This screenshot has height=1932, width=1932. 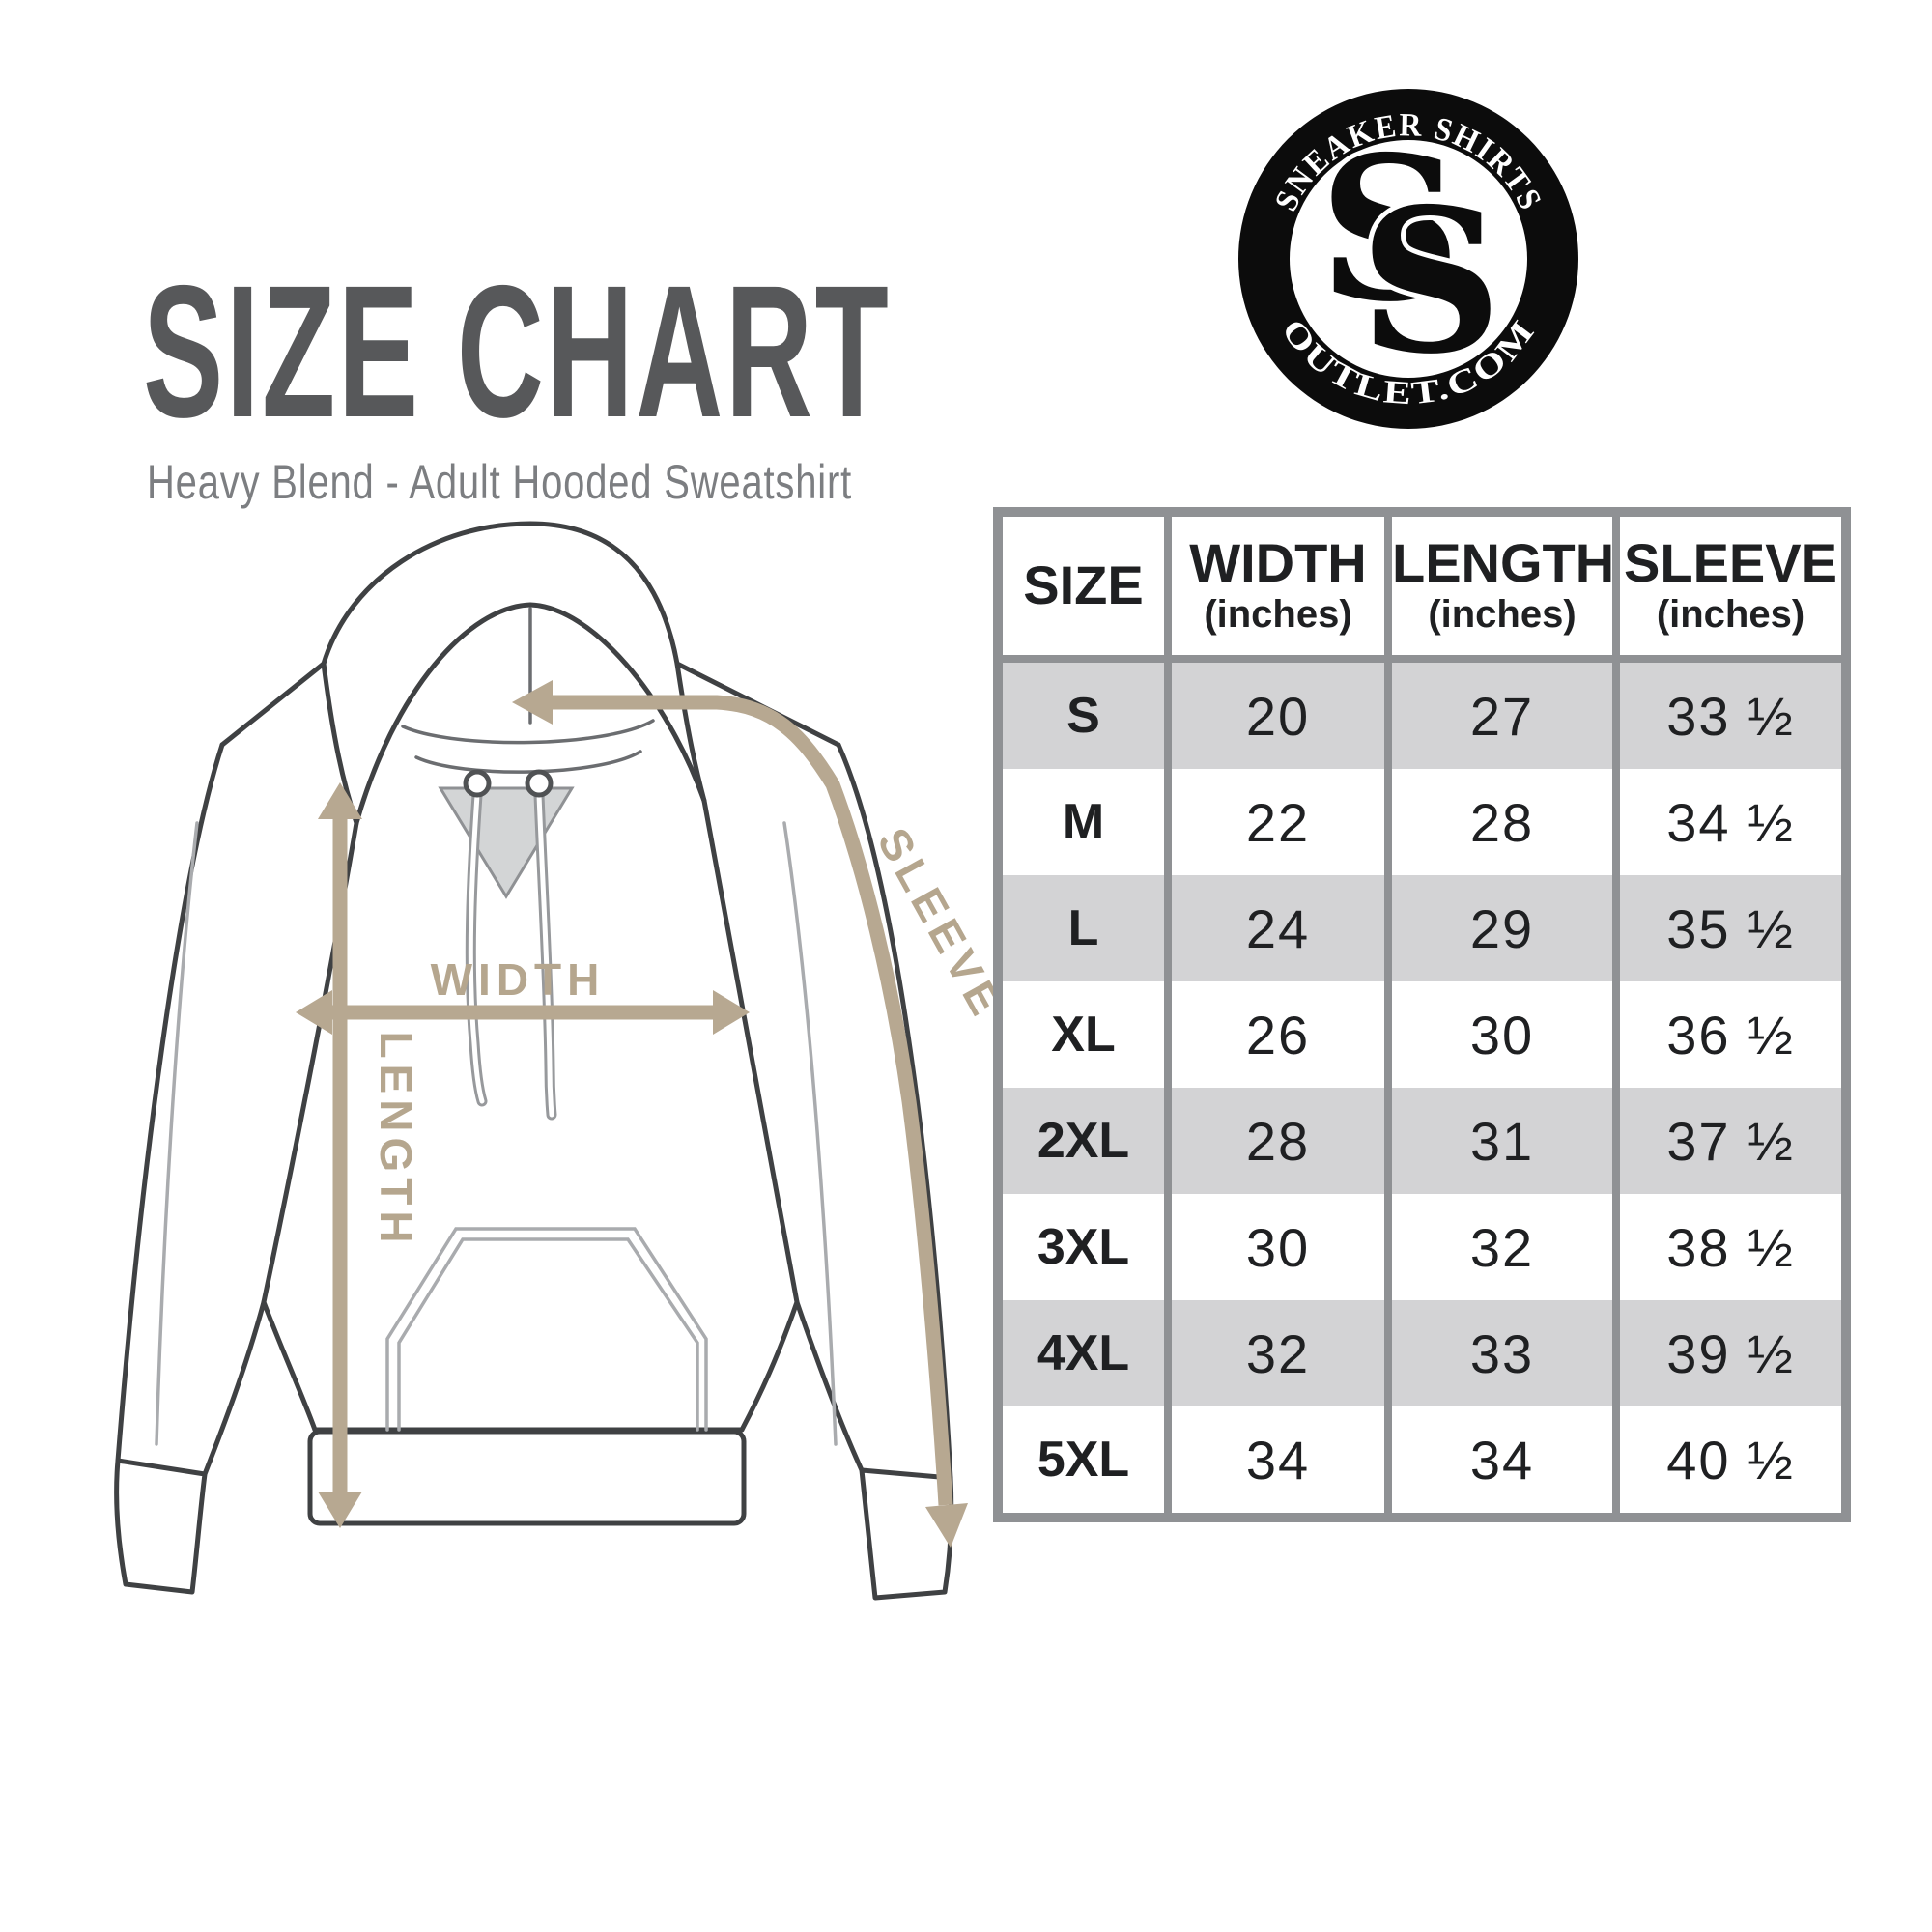 What do you see at coordinates (1729, 1462) in the screenshot?
I see `sleeve-cell: 40 ½` at bounding box center [1729, 1462].